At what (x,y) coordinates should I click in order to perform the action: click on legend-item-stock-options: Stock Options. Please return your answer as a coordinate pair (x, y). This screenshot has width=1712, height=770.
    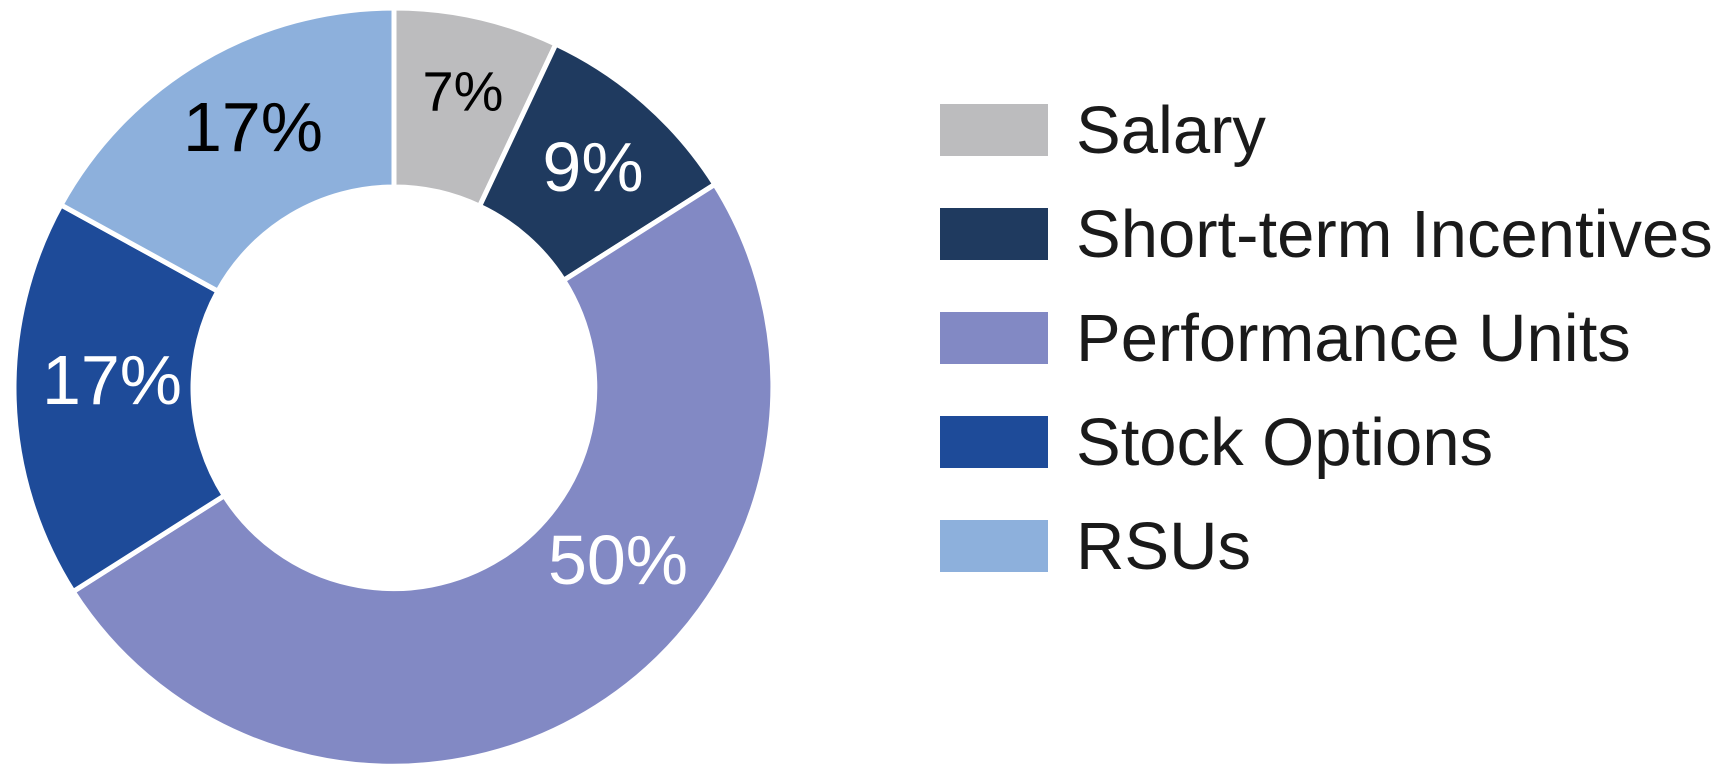
    Looking at the image, I should click on (1326, 442).